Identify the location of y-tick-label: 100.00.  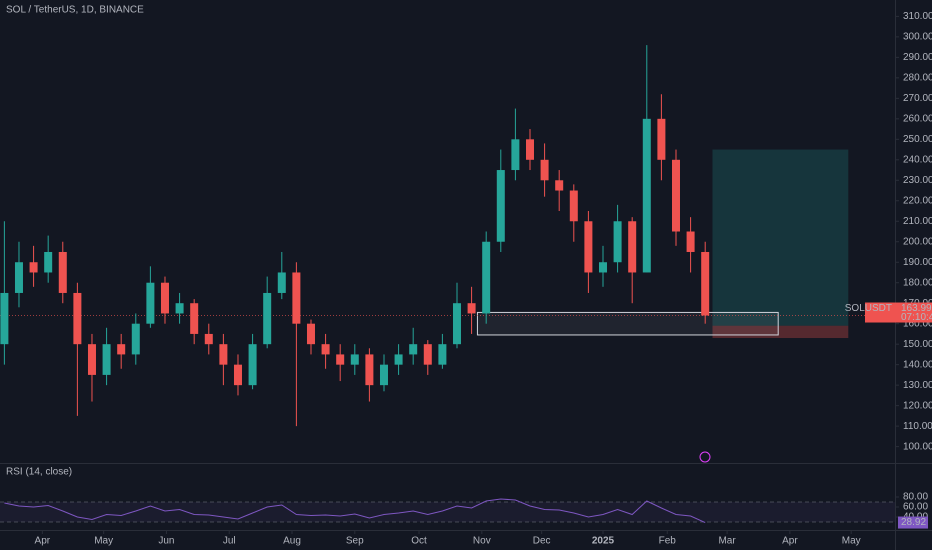
(917, 446).